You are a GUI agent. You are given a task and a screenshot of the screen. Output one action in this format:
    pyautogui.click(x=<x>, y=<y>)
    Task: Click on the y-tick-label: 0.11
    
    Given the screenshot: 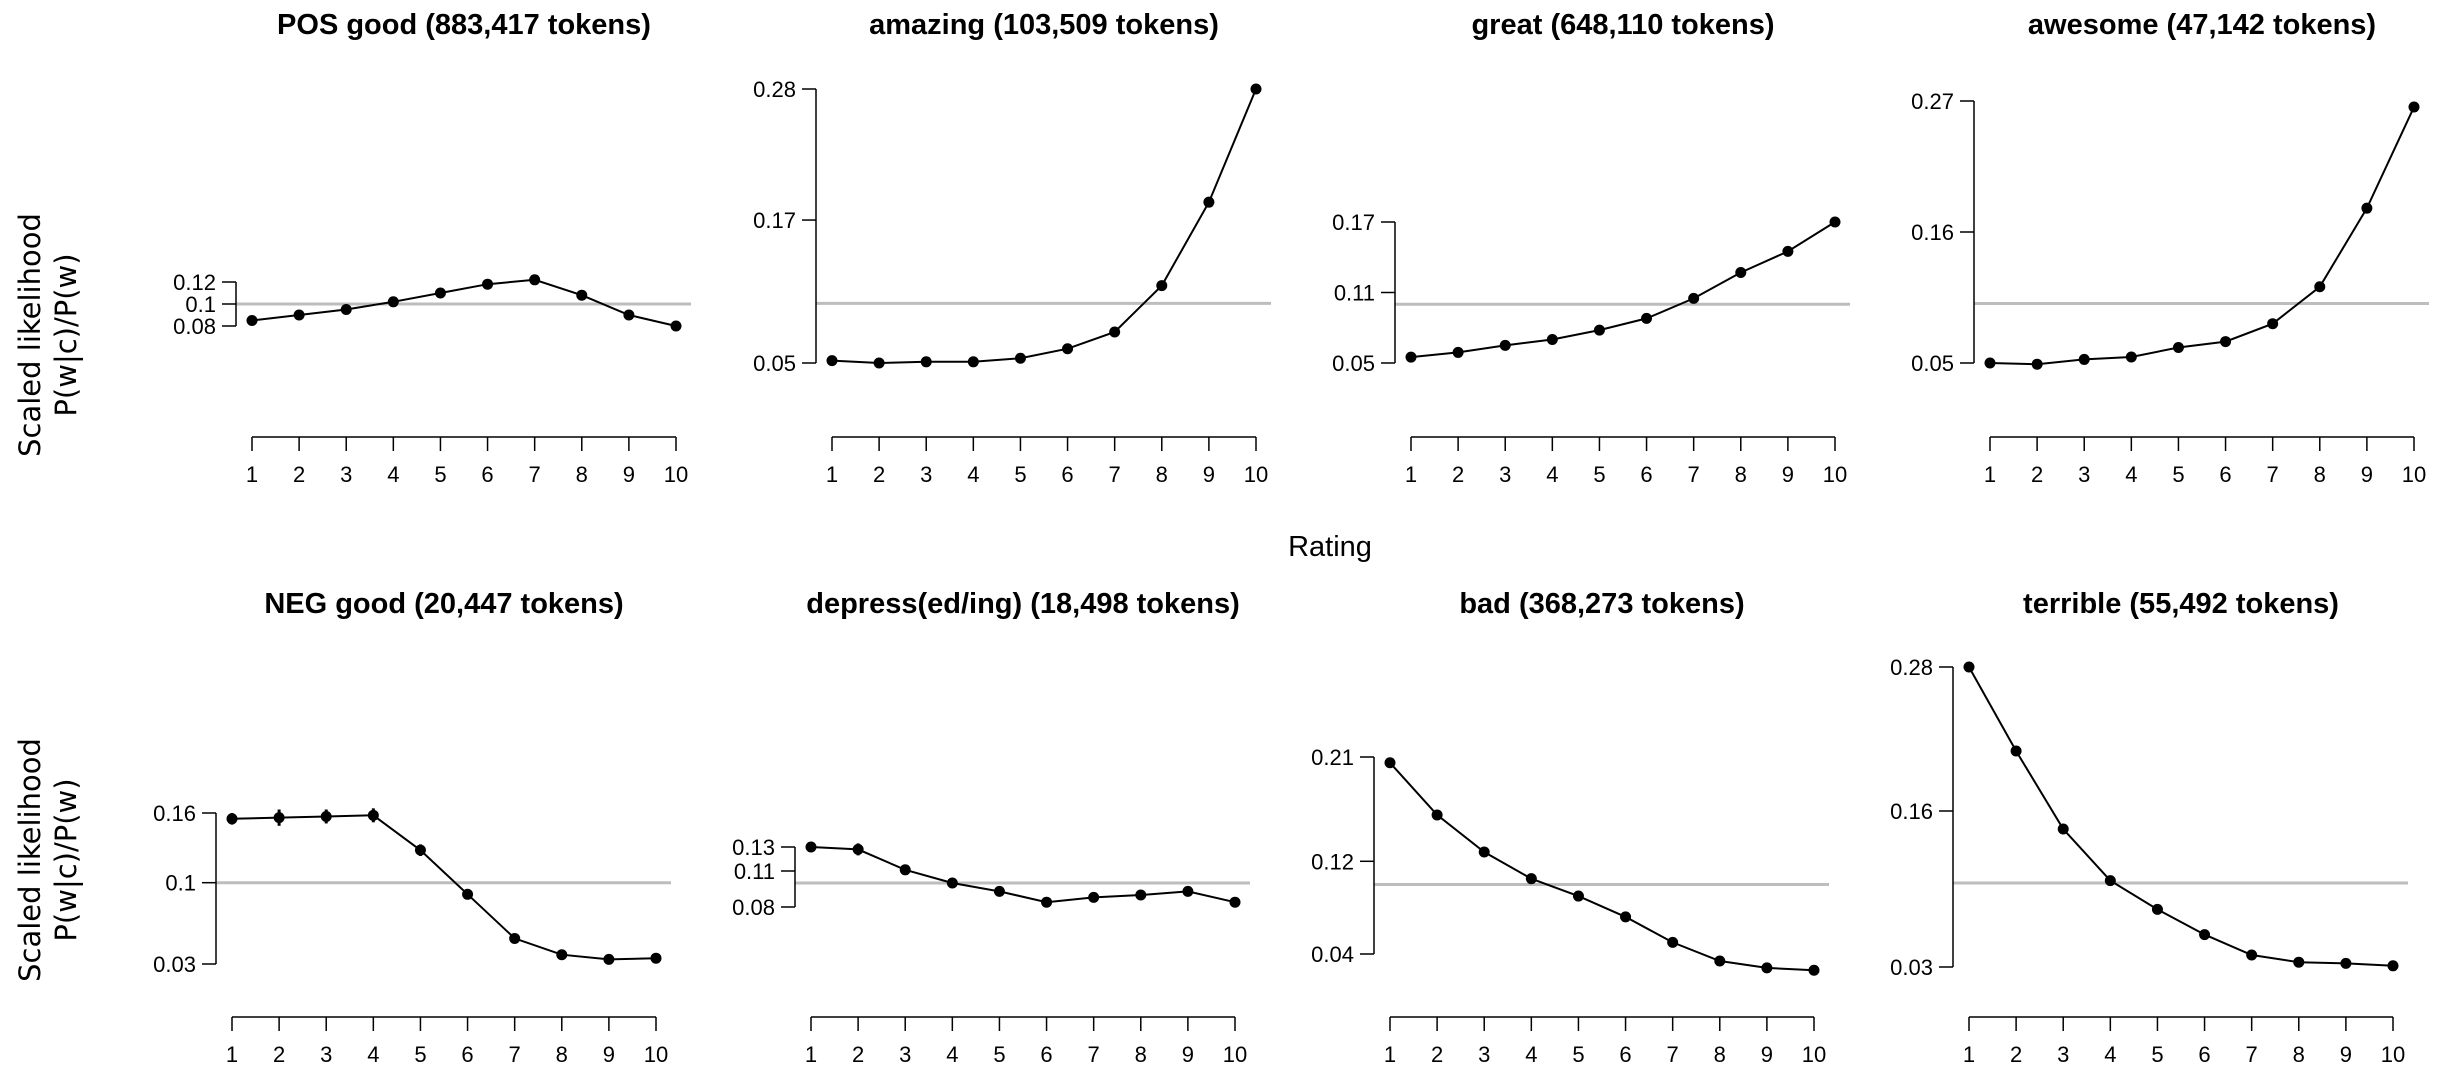 What is the action you would take?
    pyautogui.click(x=1354, y=293)
    